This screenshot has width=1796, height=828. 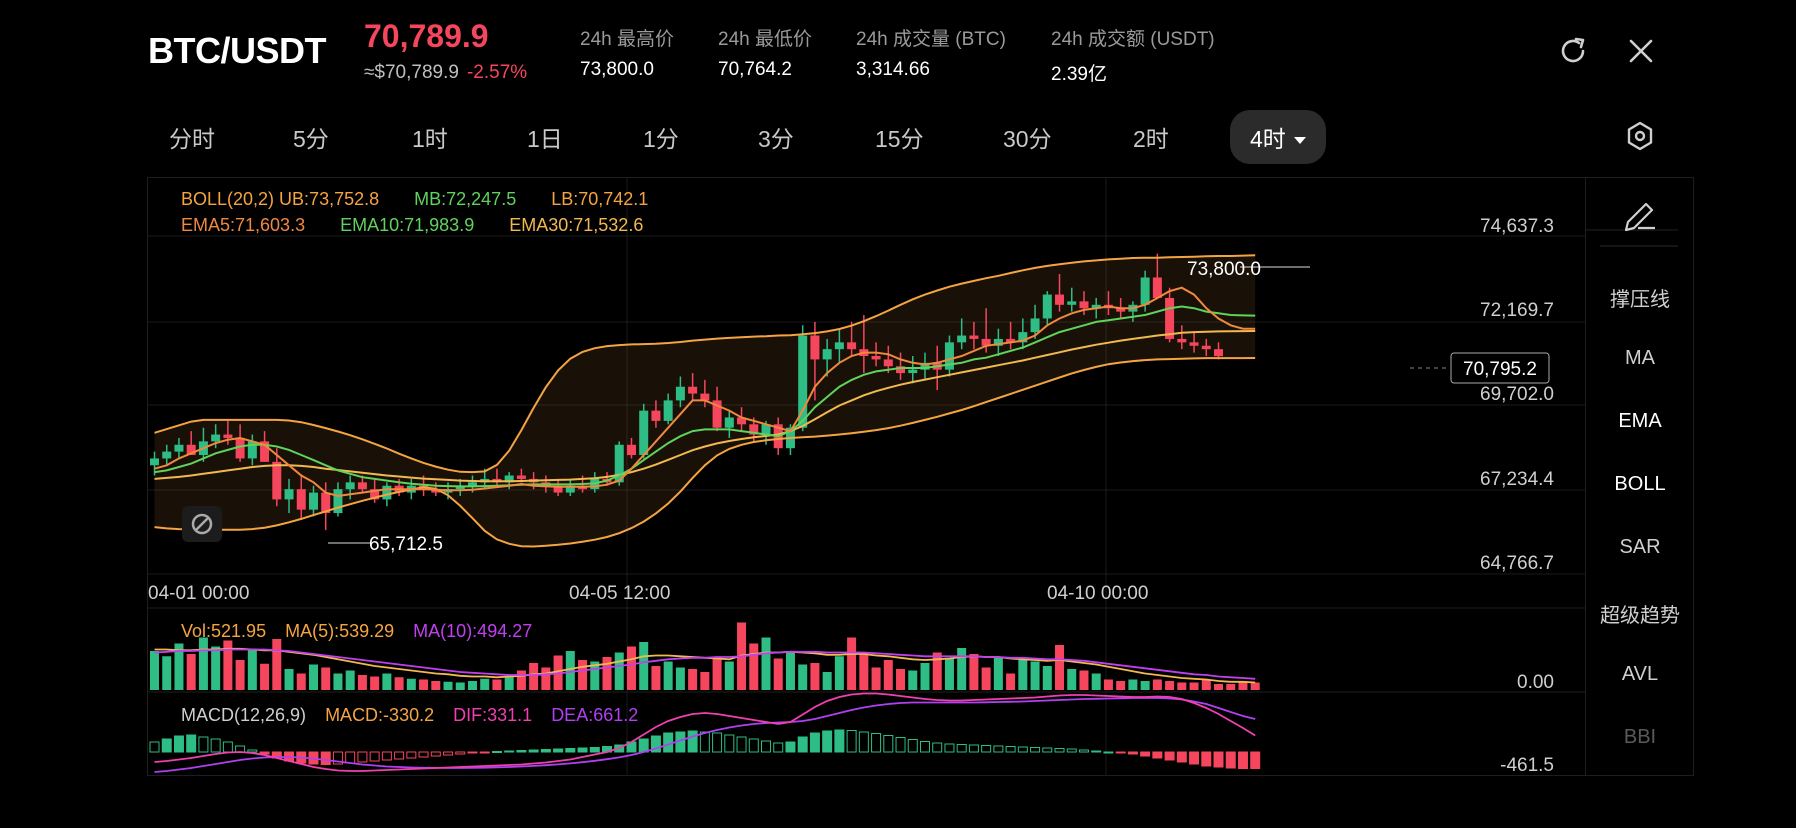 I want to click on interval-tab-4h: 4时, so click(x=1278, y=137).